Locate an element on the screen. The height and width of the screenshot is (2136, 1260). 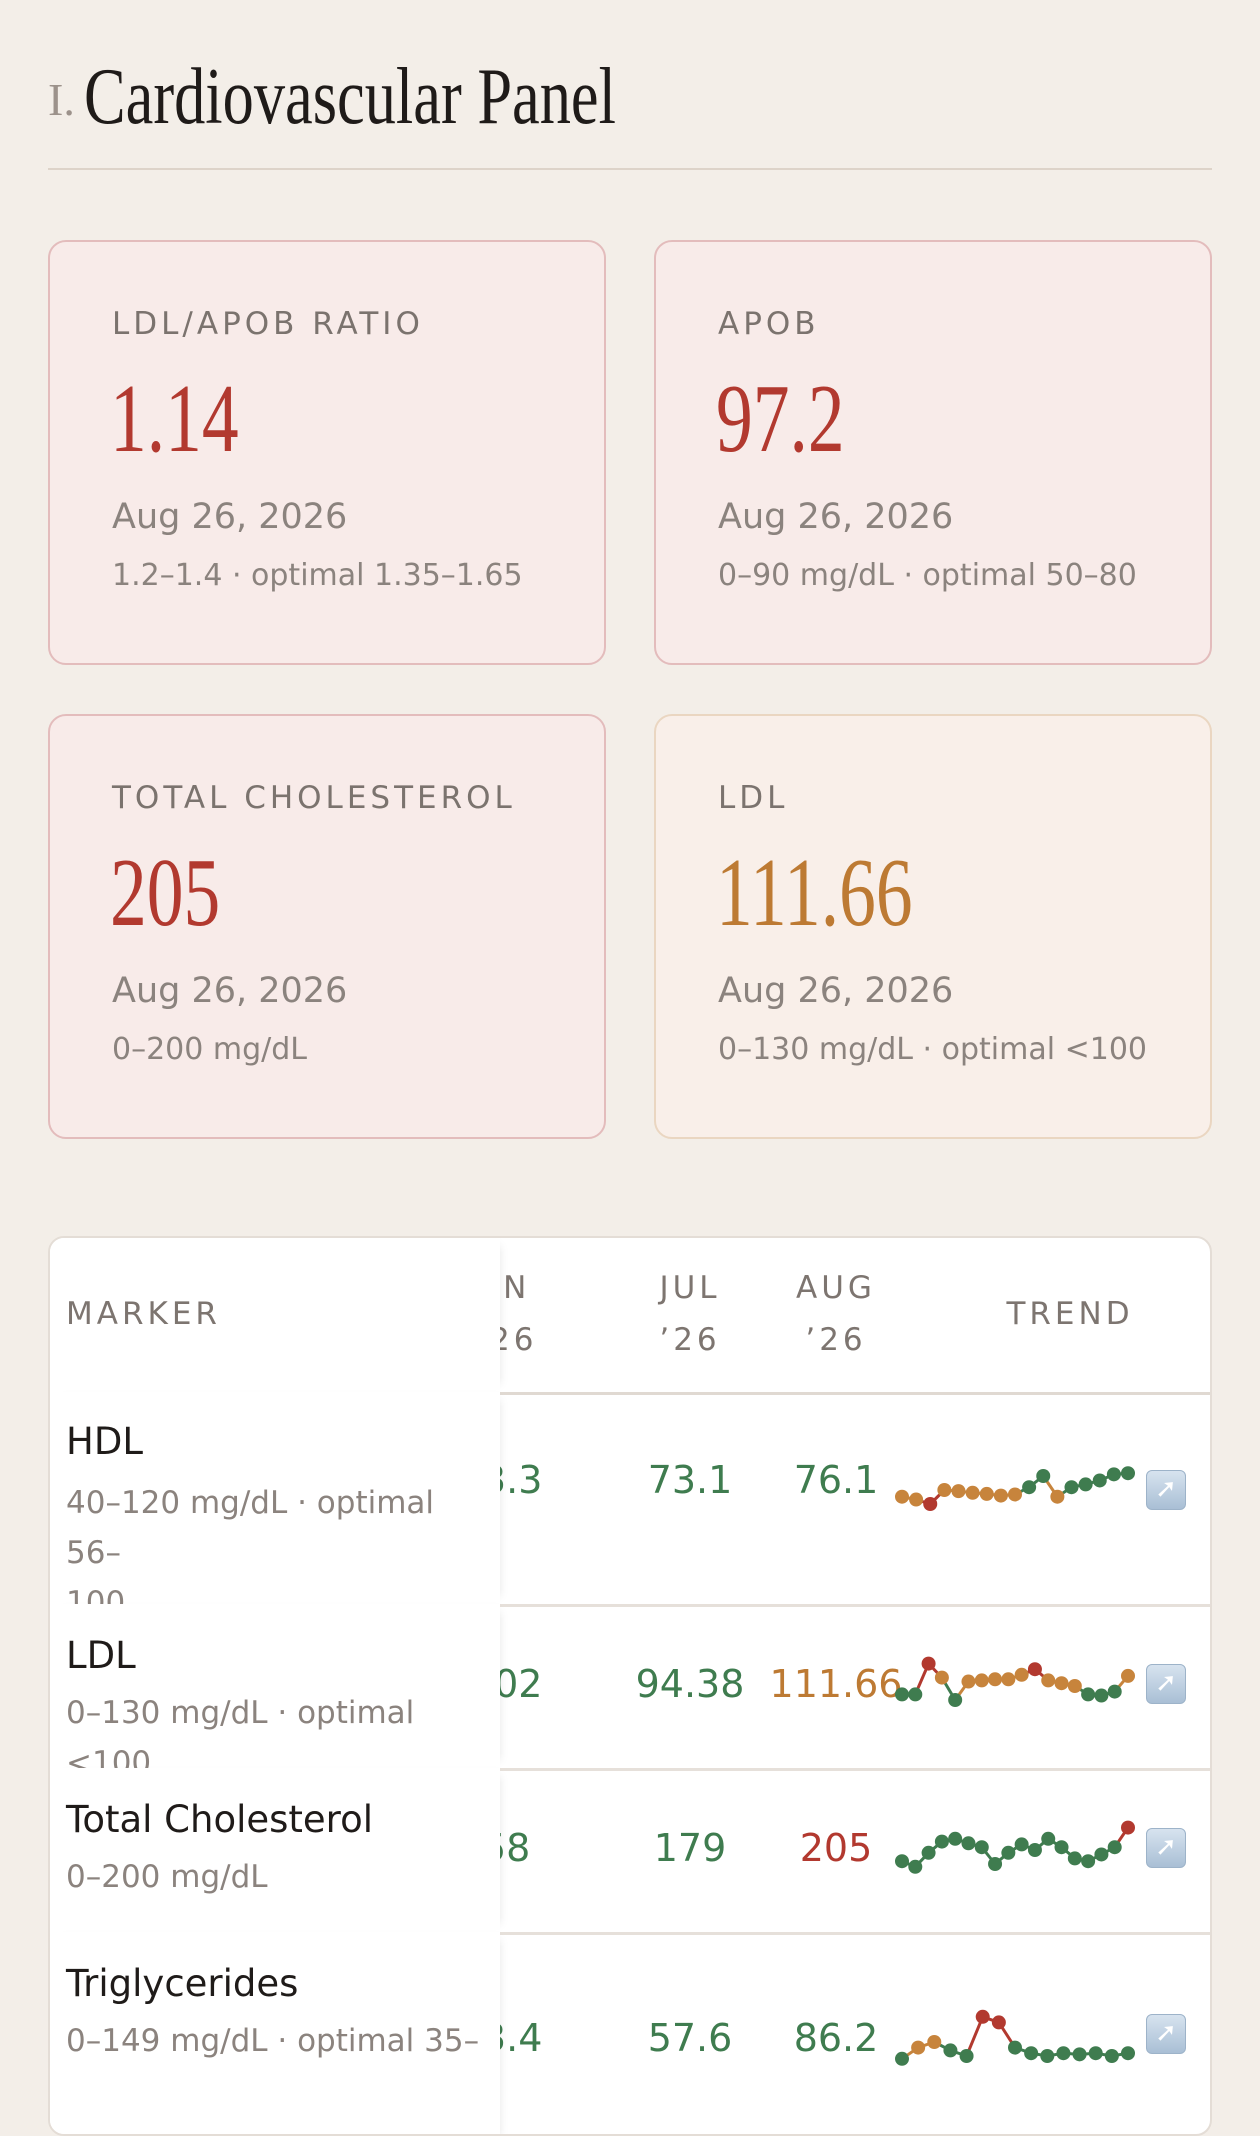
marker-name: Total Cholesterol is located at coordinates (220, 1819).